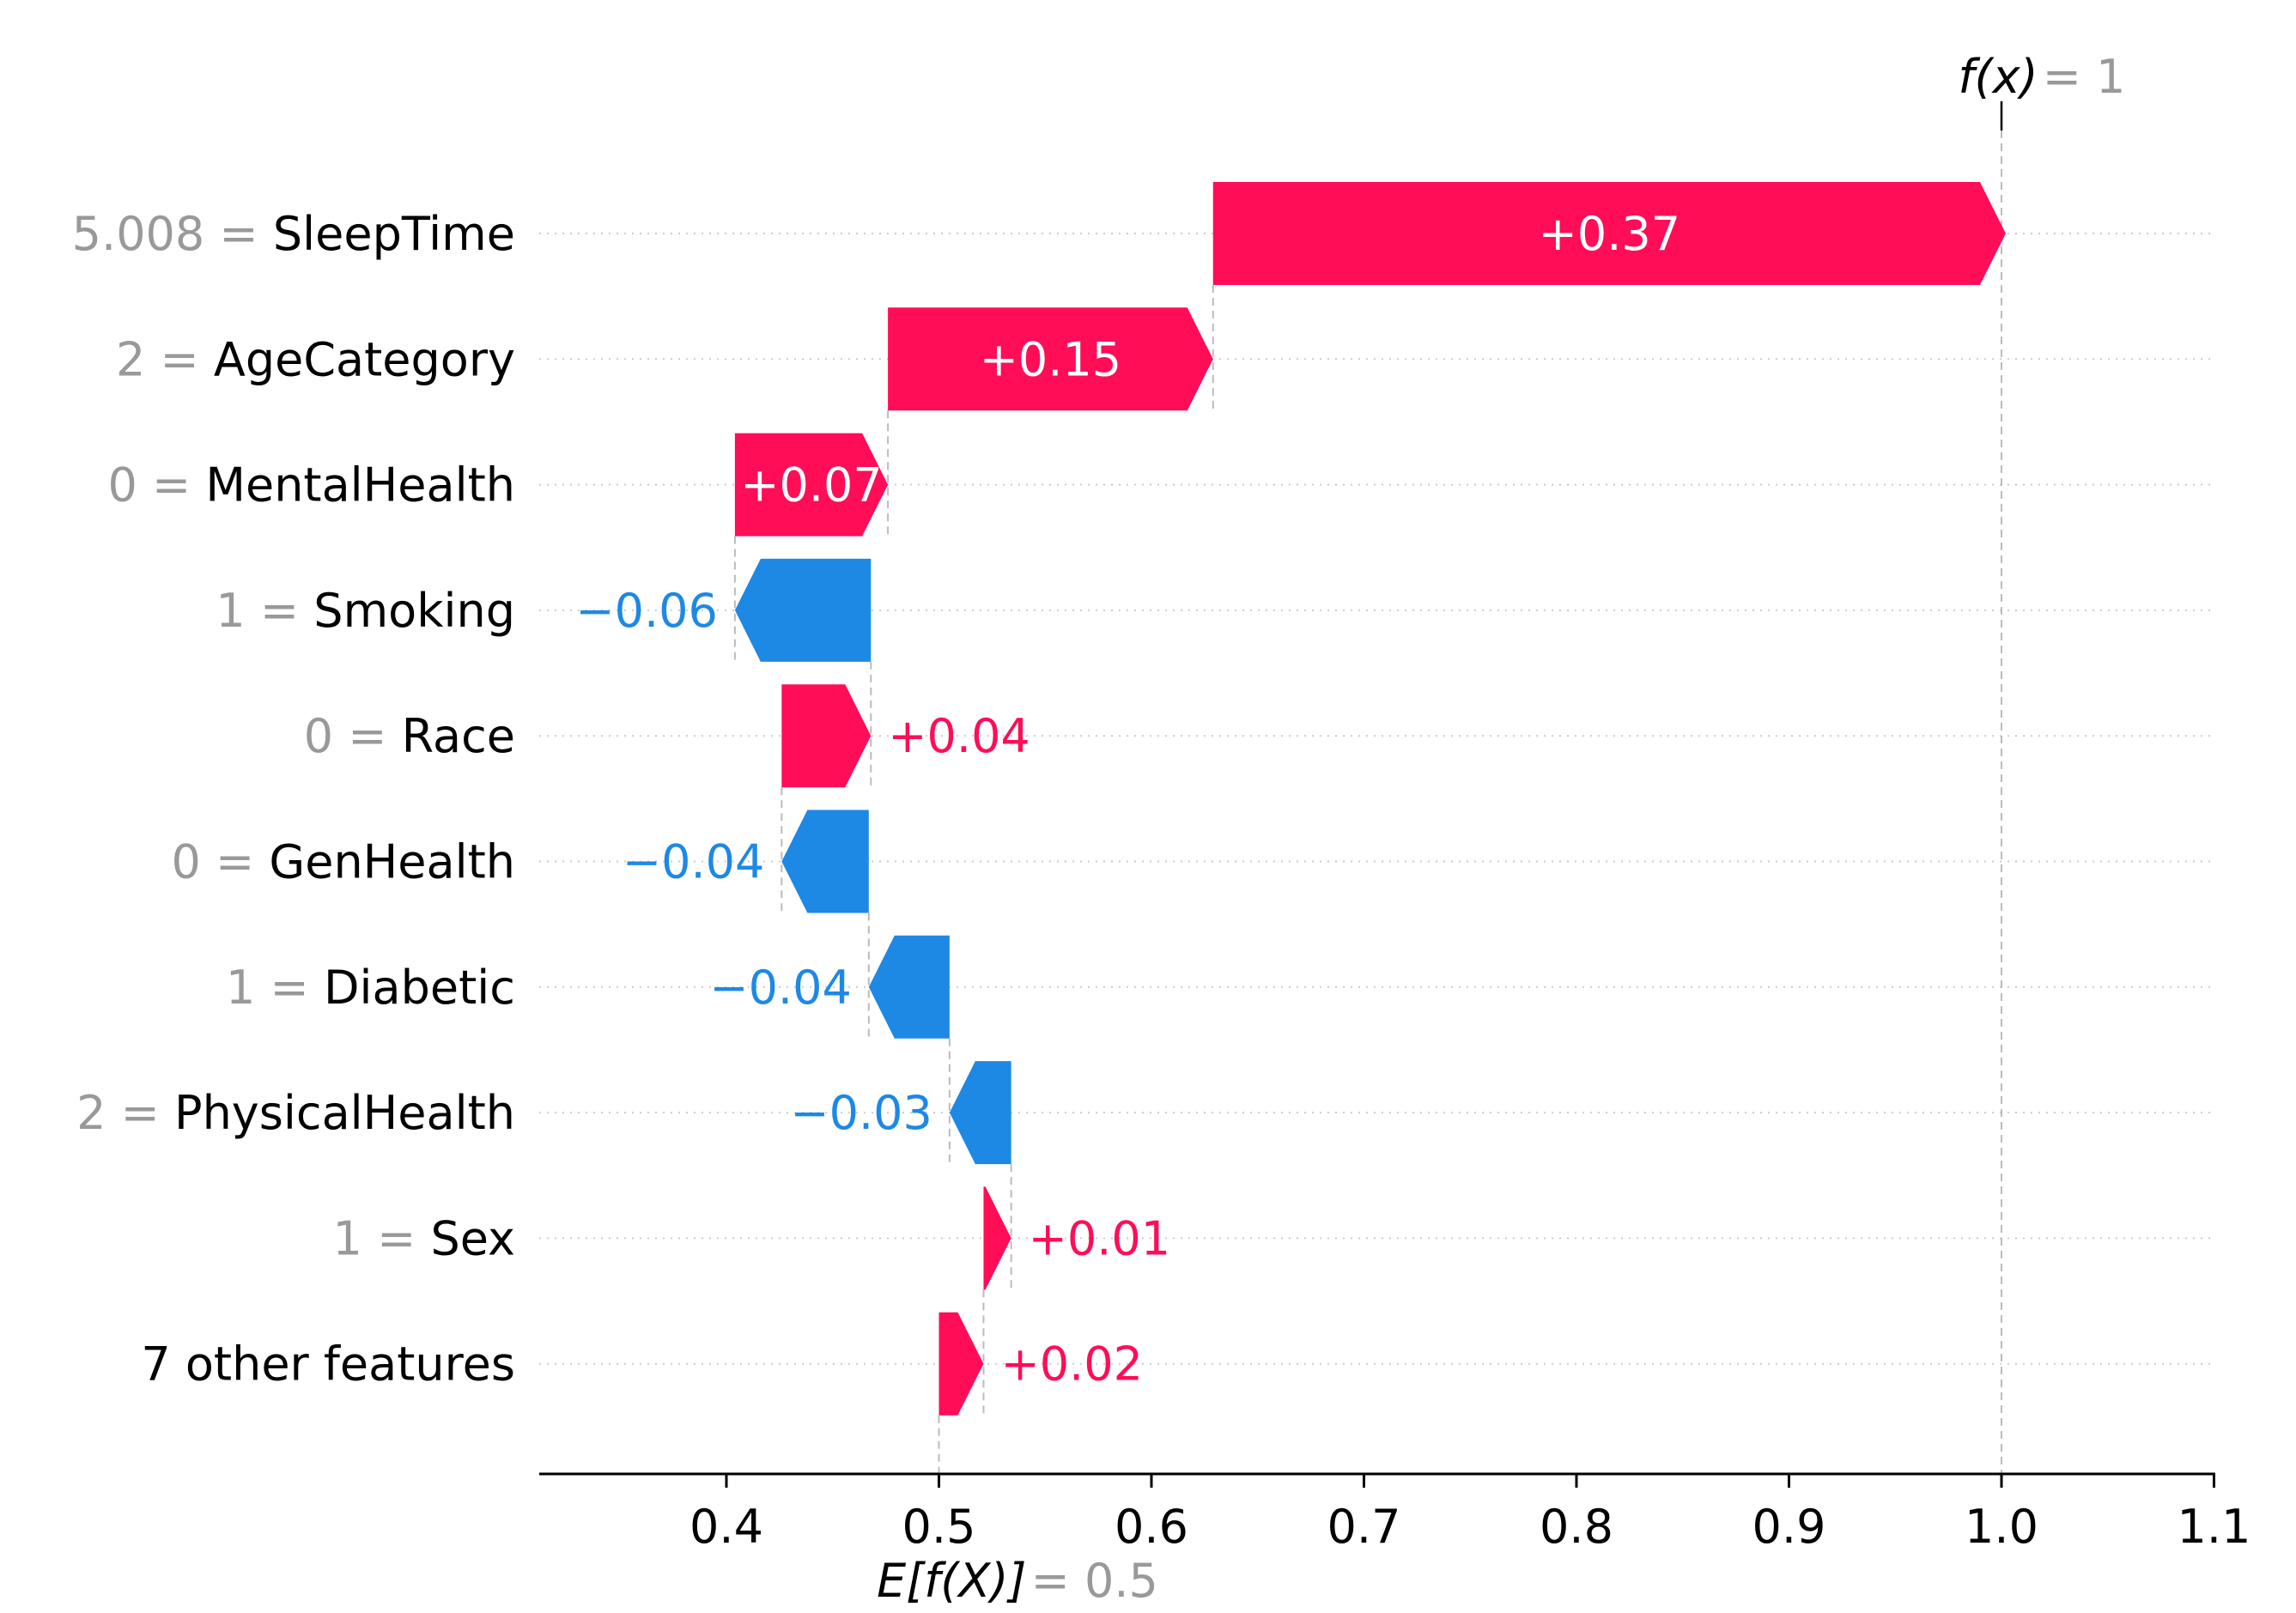 The height and width of the screenshot is (1613, 2296). Describe the element at coordinates (693, 862) in the screenshot. I see `shap-value-label-GenHealth: −0.04` at that location.